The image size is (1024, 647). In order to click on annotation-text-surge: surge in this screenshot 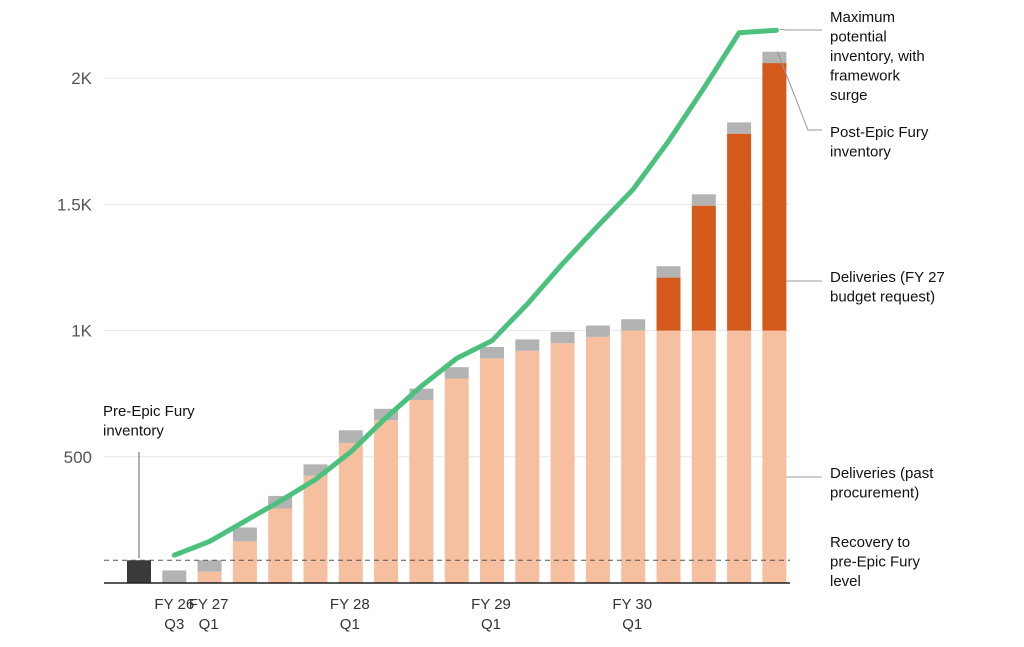, I will do `click(849, 95)`.